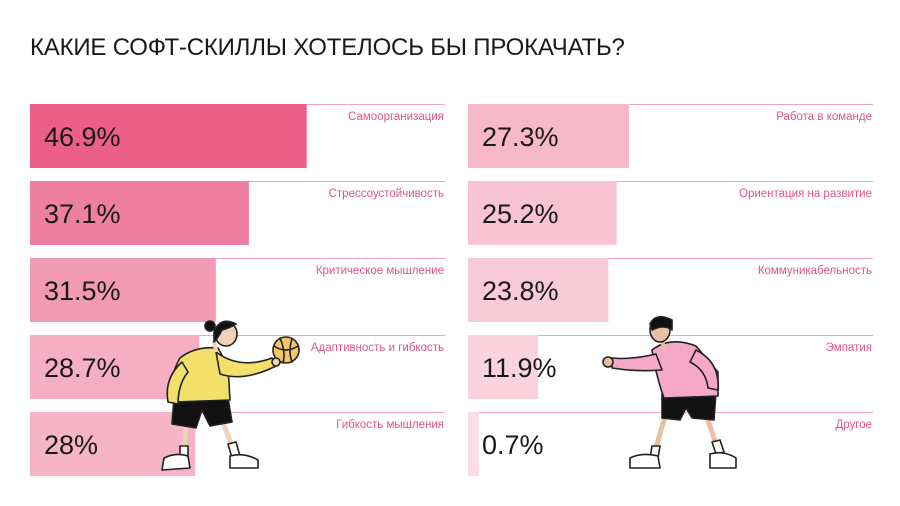  What do you see at coordinates (815, 271) in the screenshot?
I see `bar-category-label: Коммуникабельность` at bounding box center [815, 271].